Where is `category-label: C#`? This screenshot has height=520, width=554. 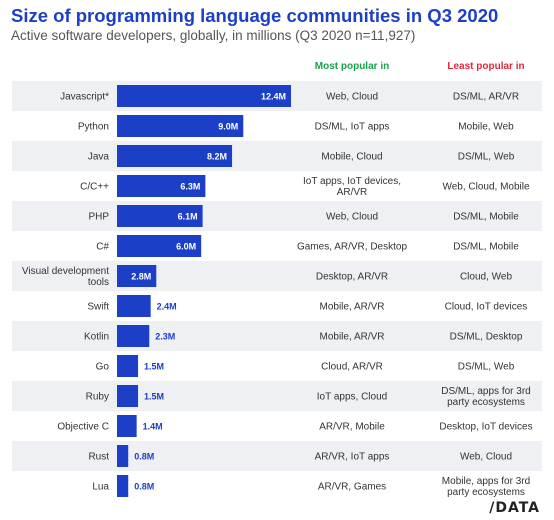 category-label: C# is located at coordinates (102, 247).